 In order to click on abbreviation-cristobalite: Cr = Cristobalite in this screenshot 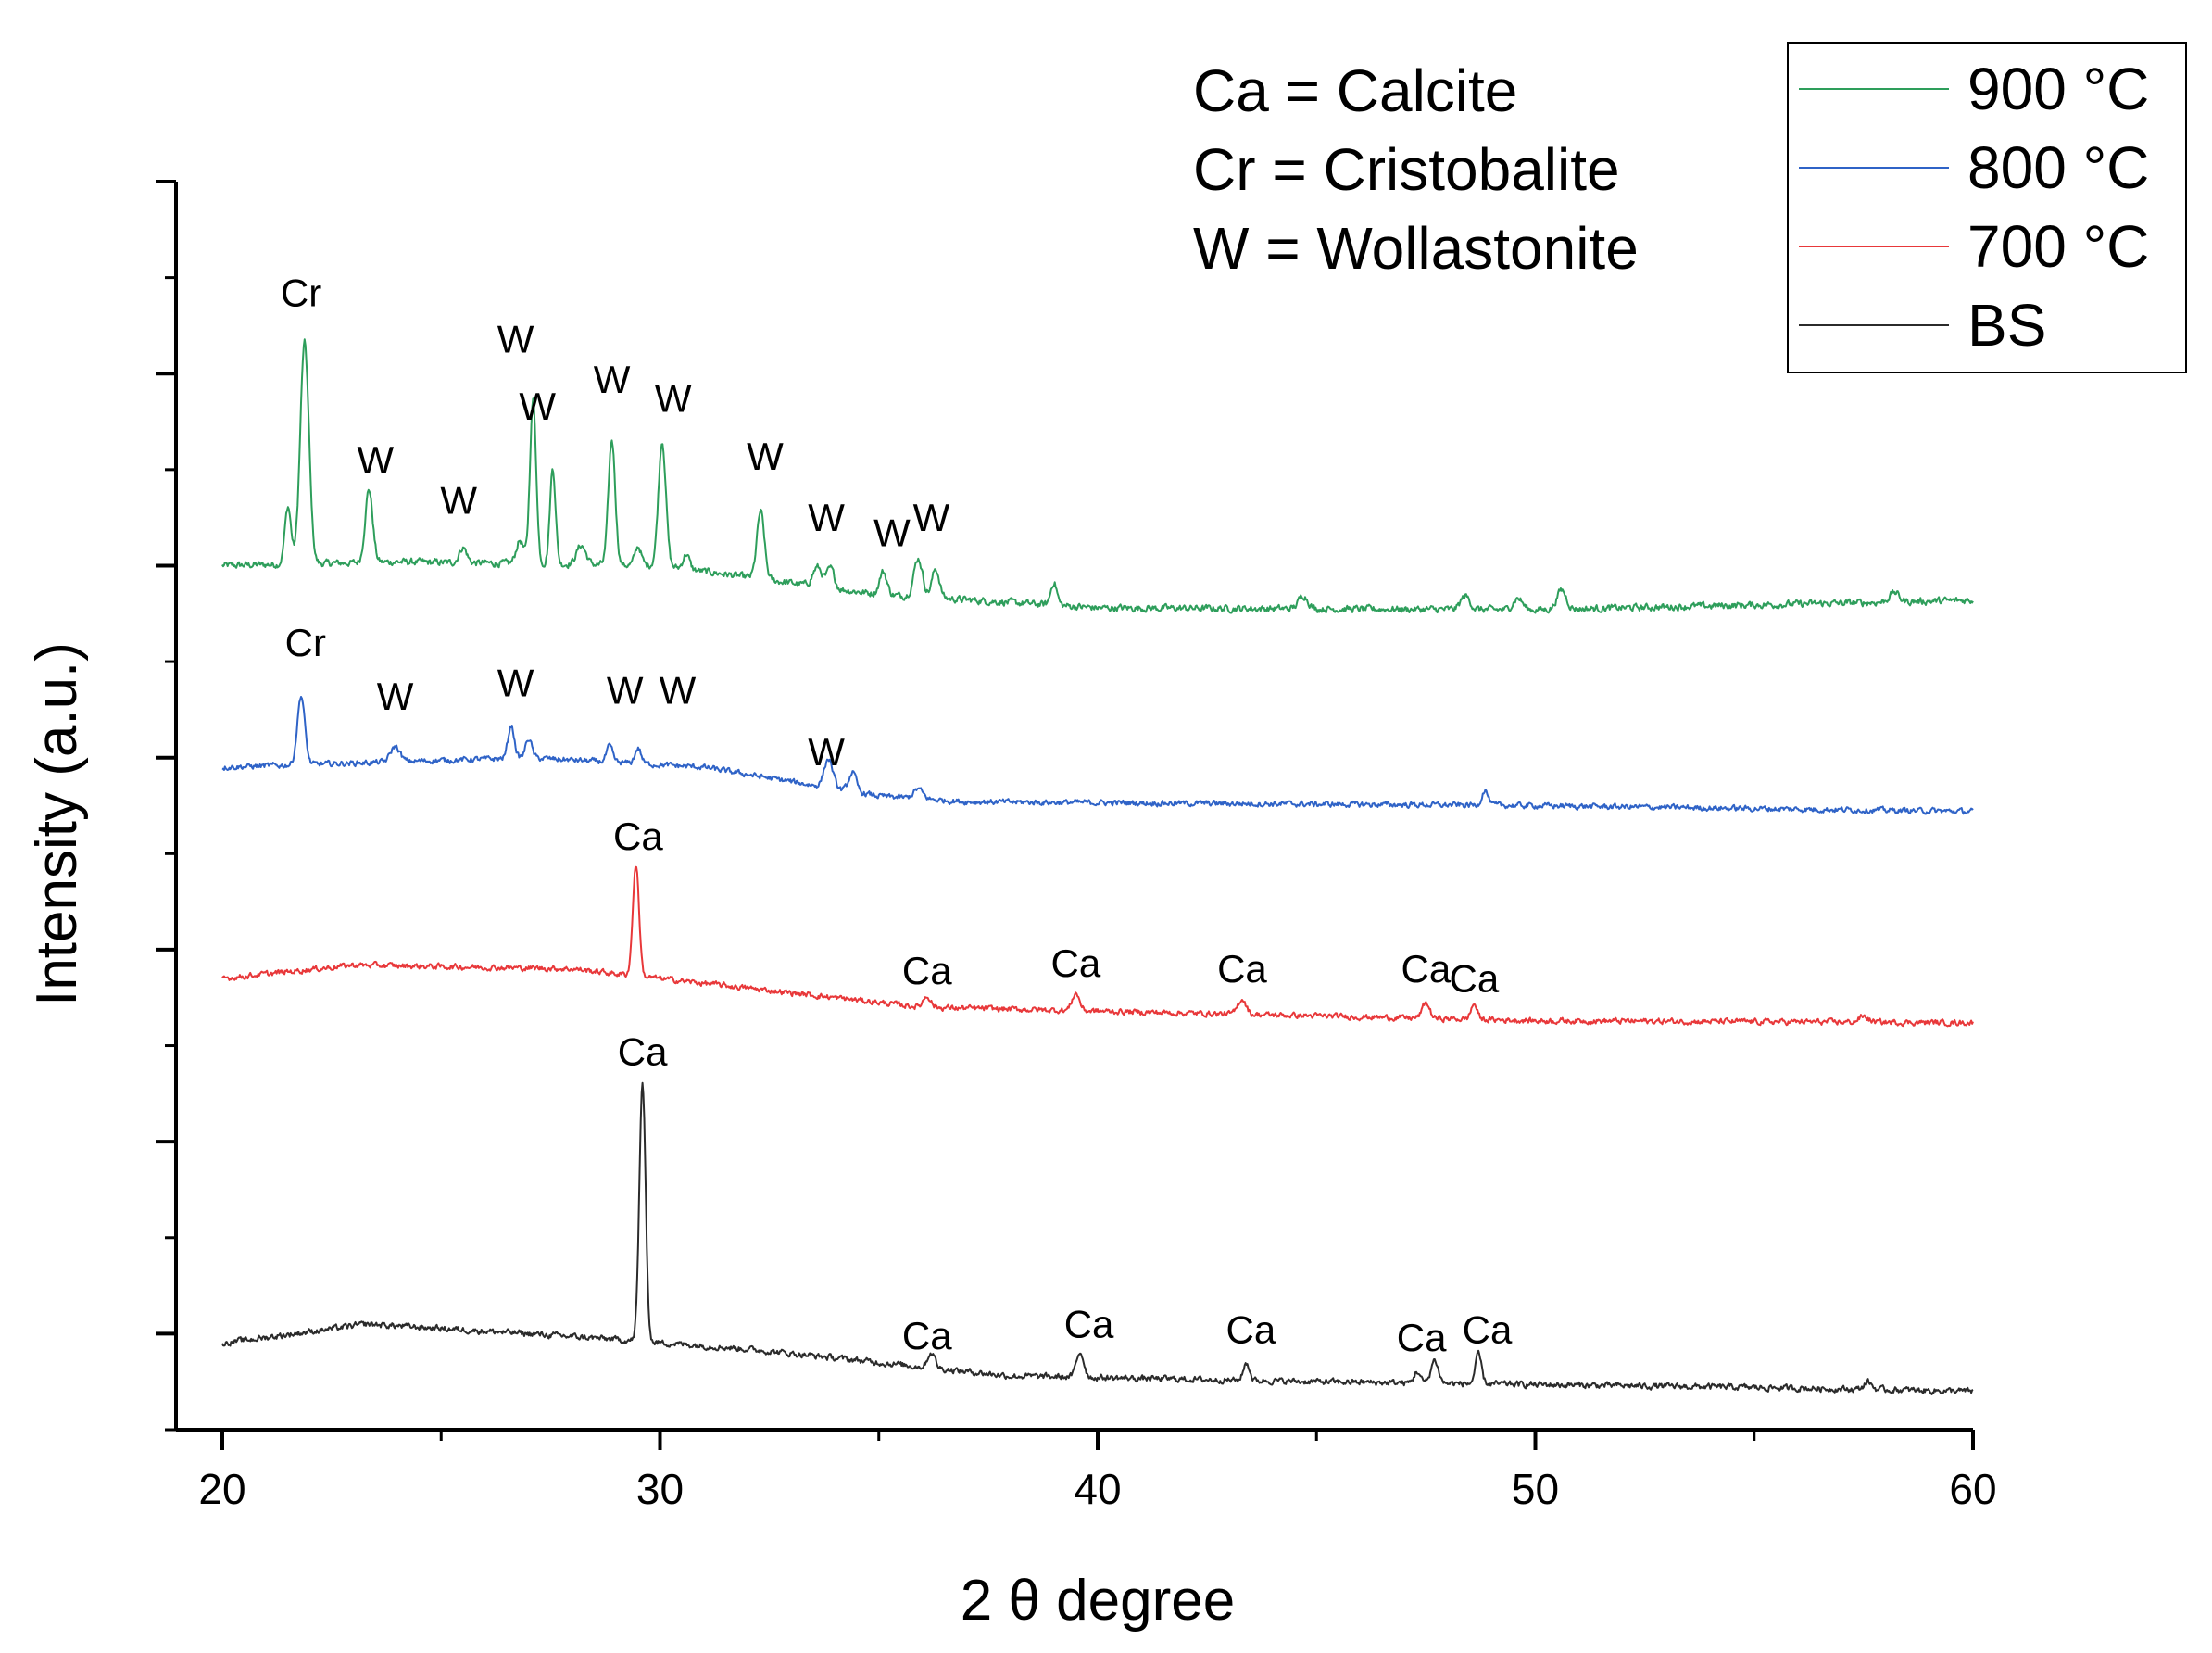, I will do `click(1407, 169)`.